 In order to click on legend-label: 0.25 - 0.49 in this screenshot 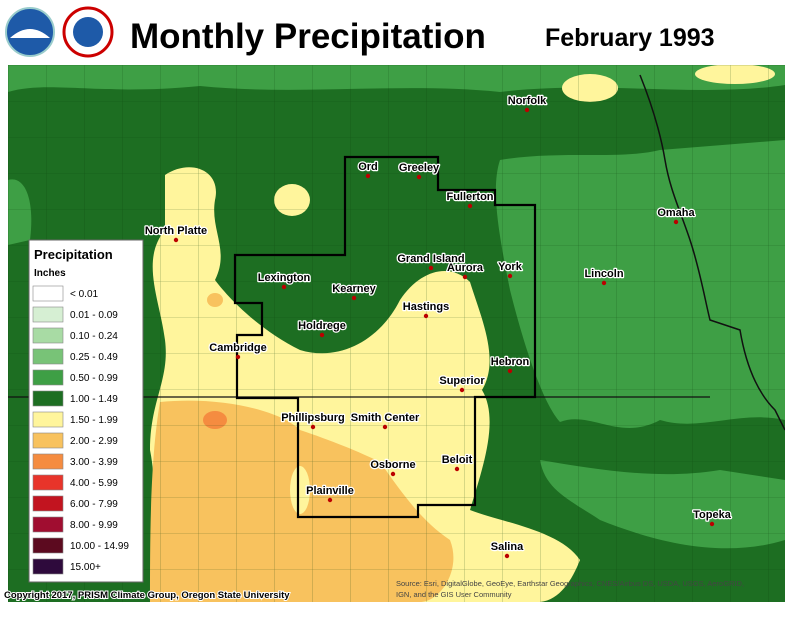, I will do `click(94, 357)`.